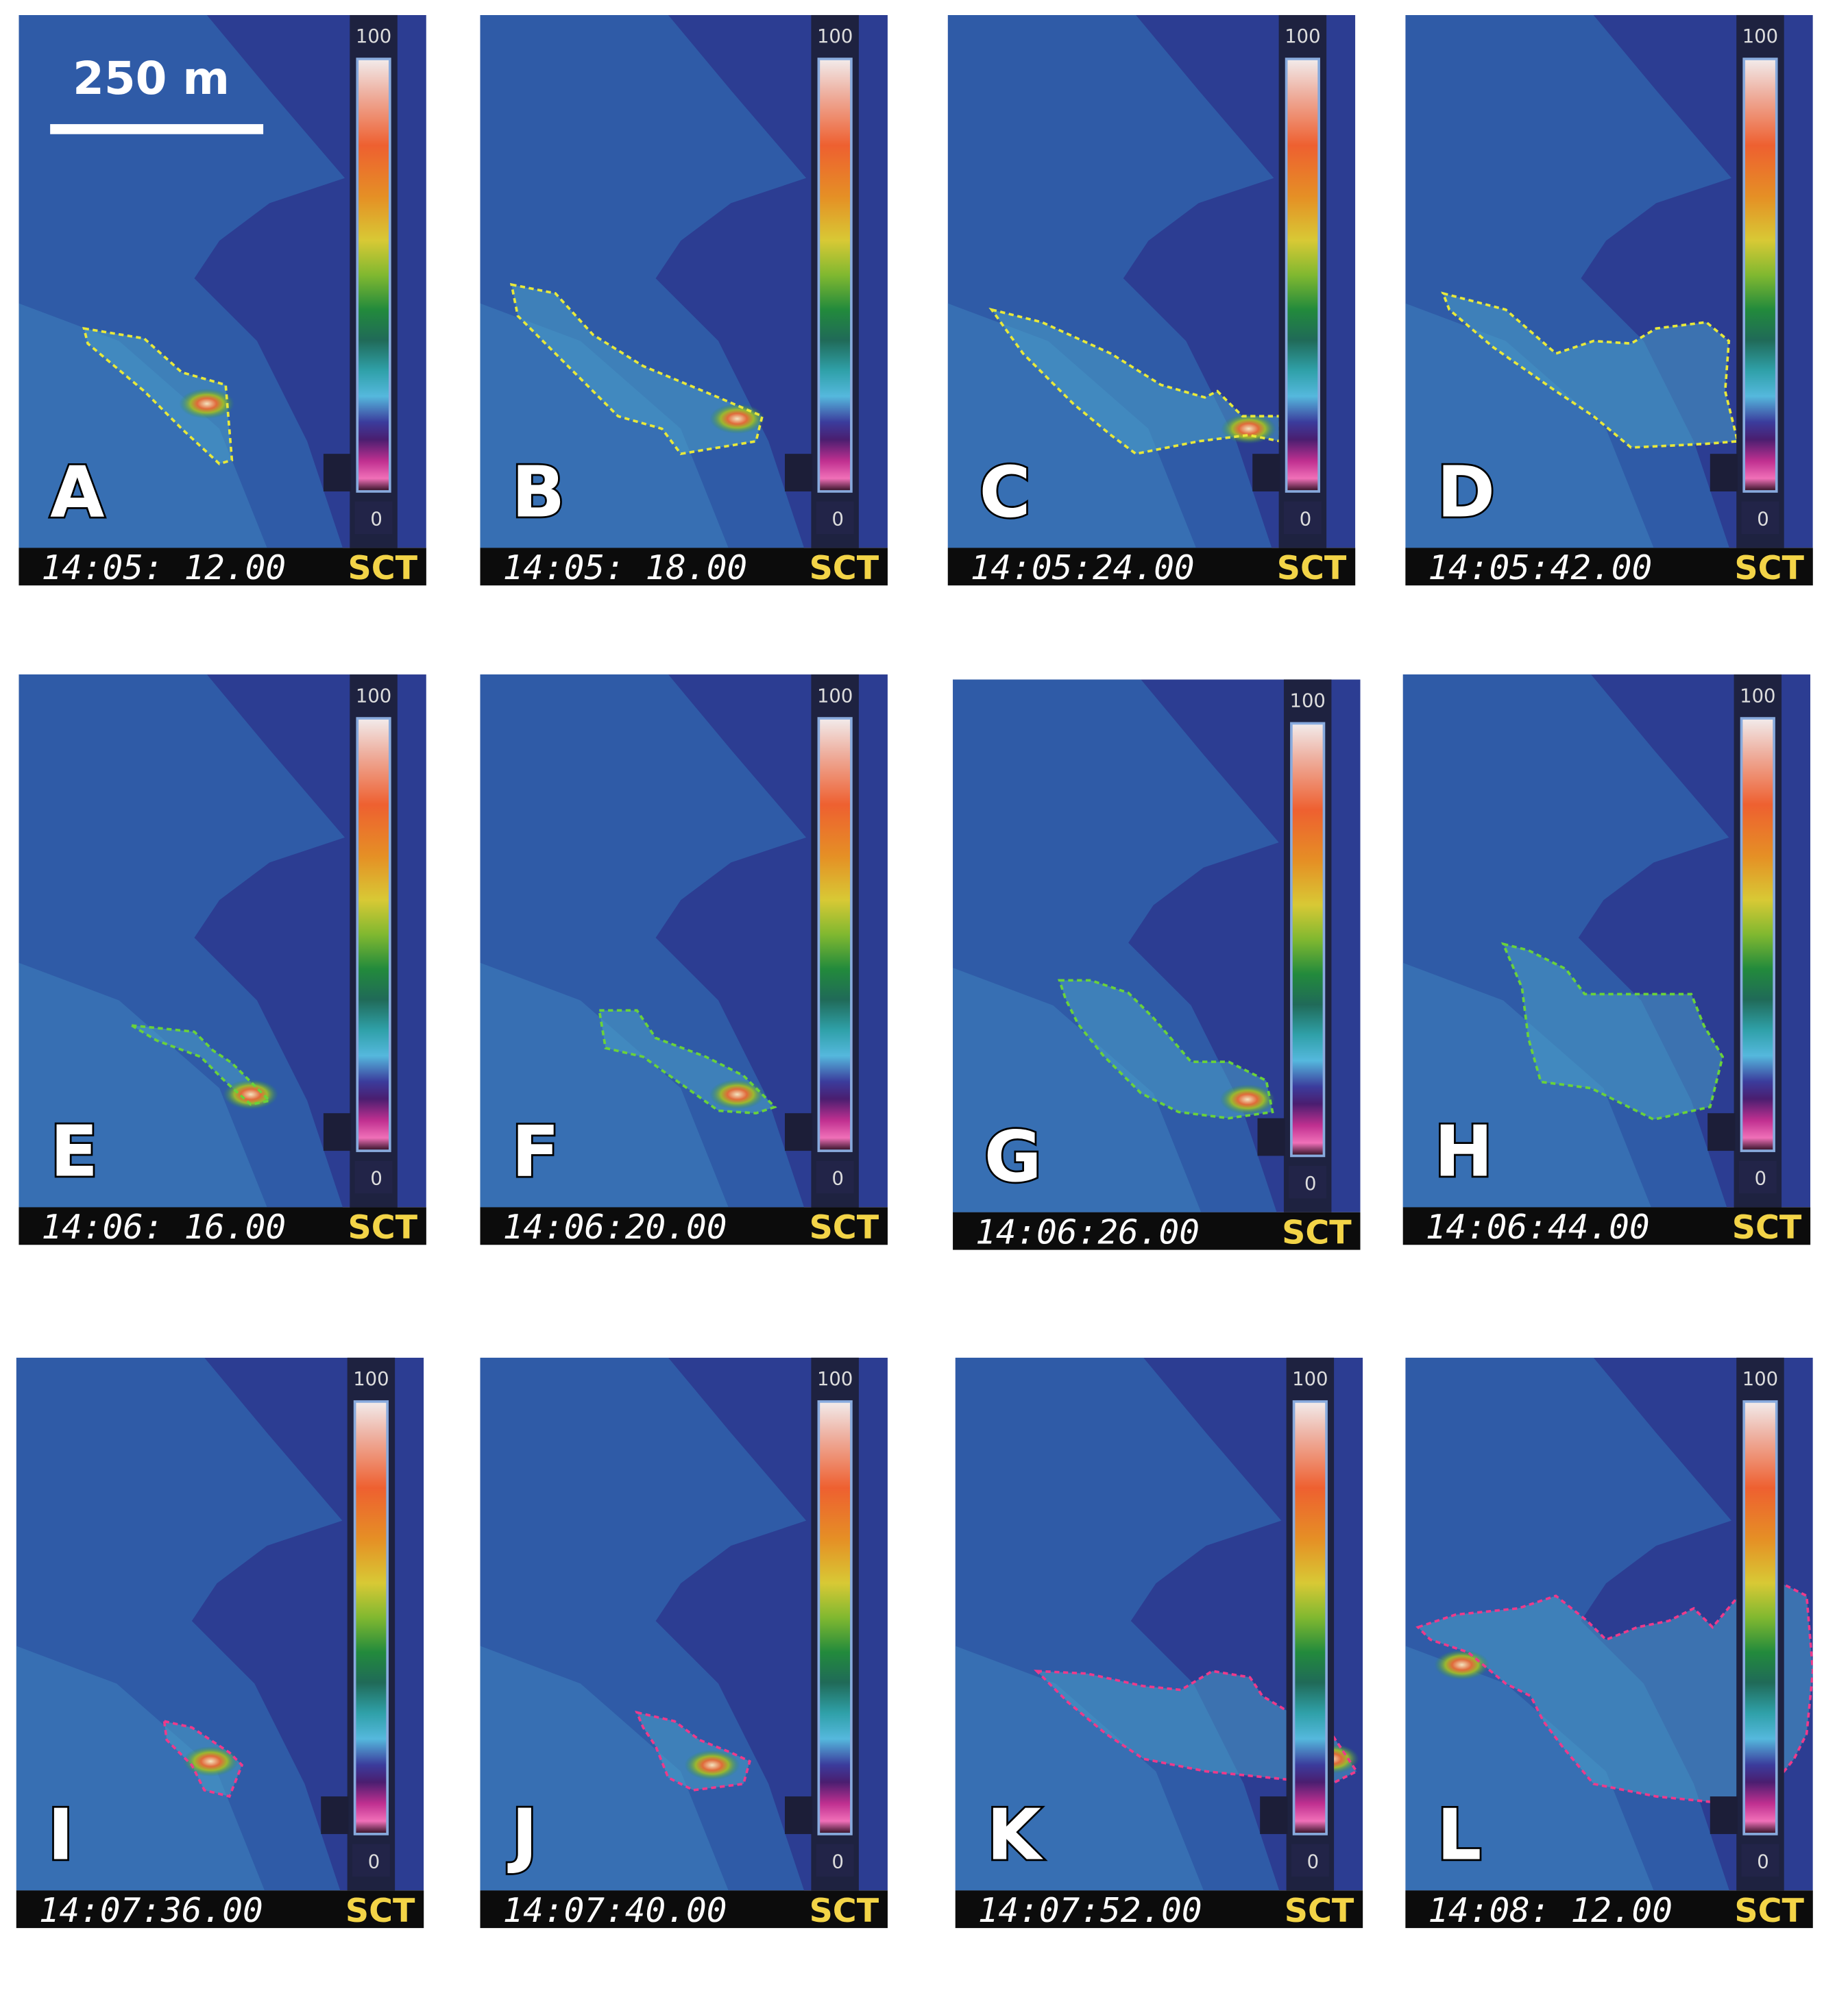  What do you see at coordinates (157, 129) in the screenshot?
I see `scale-bar` at bounding box center [157, 129].